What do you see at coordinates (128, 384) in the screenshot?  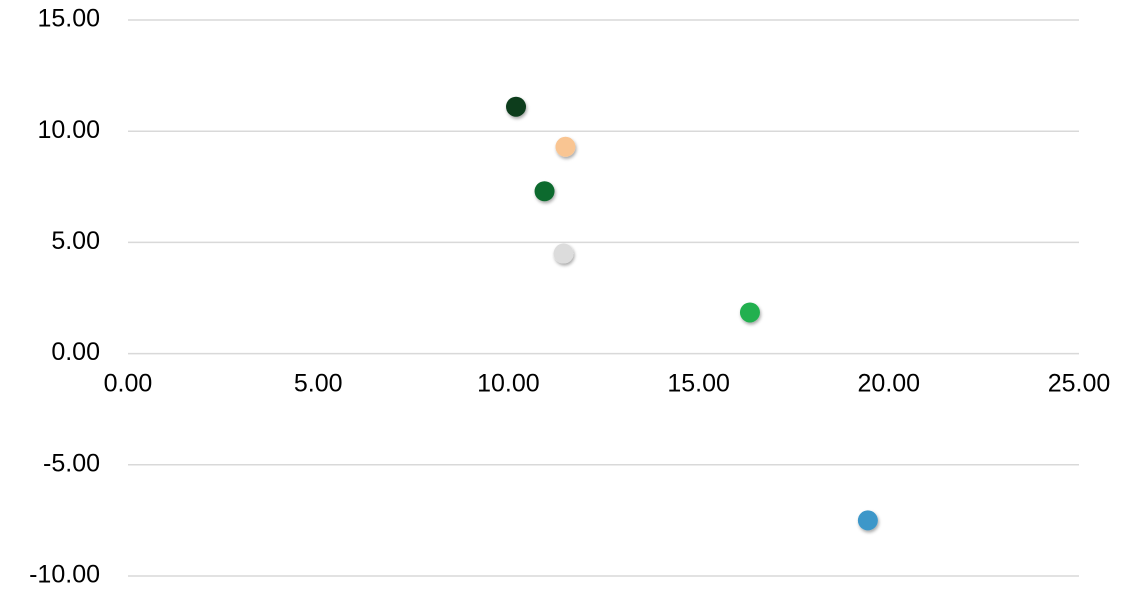 I see `x-tick-label: 0.00` at bounding box center [128, 384].